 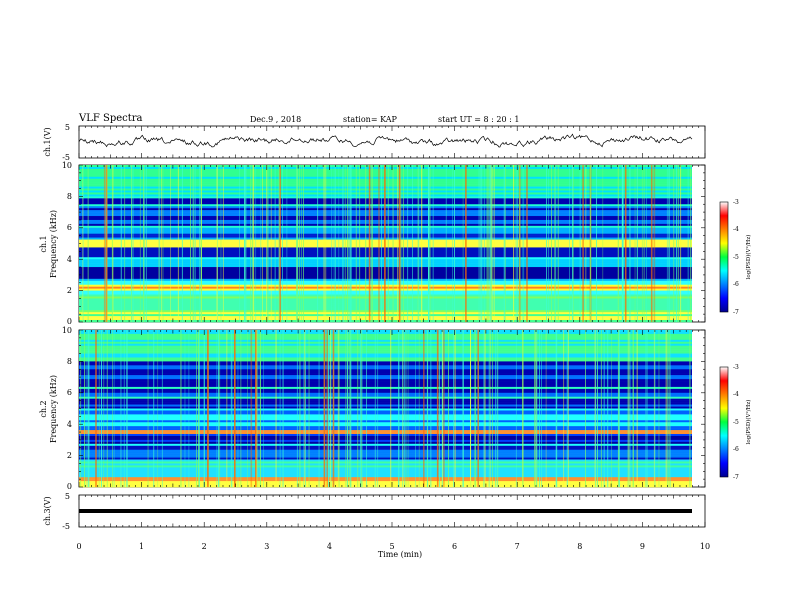 What do you see at coordinates (329, 546) in the screenshot?
I see `x-tick-label: 4` at bounding box center [329, 546].